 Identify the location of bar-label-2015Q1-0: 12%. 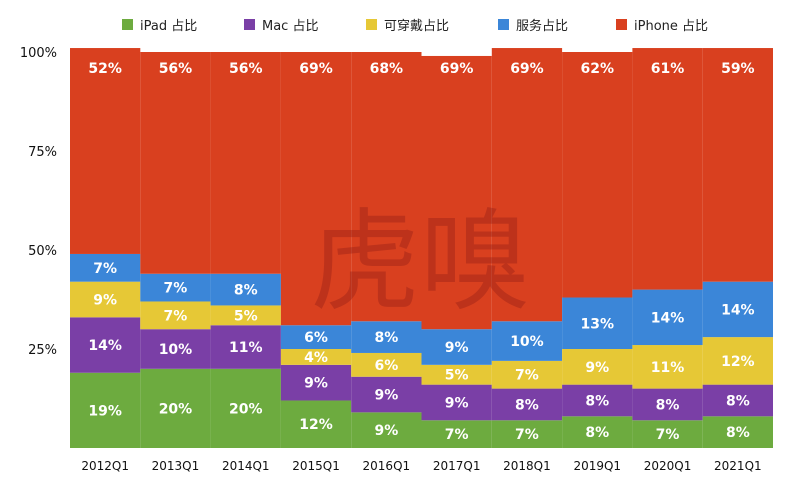
(316, 425).